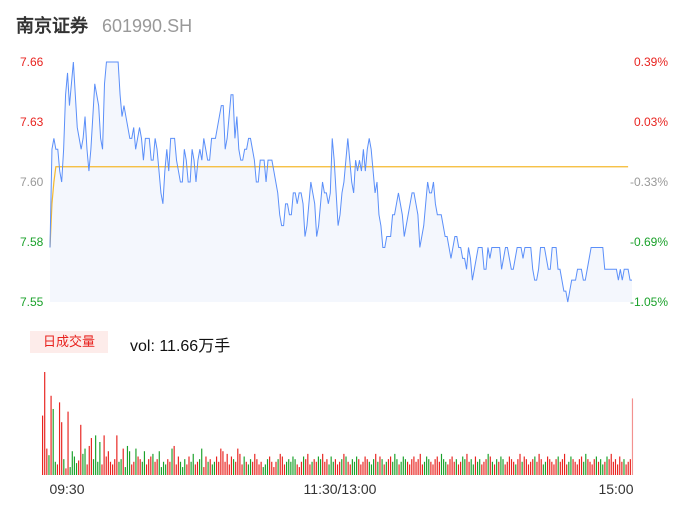 This screenshot has width=686, height=524. I want to click on y-tick-label-right: 0.03%, so click(651, 122).